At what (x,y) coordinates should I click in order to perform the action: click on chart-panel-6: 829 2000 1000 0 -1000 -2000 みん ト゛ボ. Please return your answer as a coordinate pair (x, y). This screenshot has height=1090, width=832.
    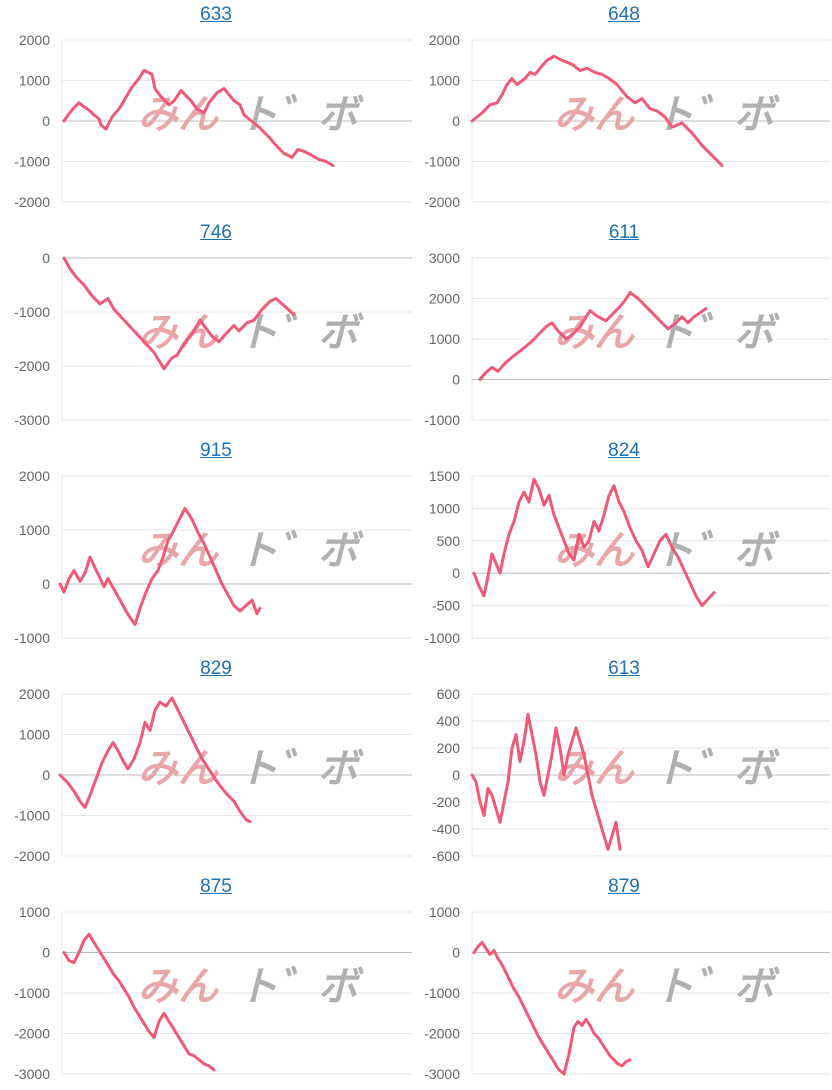
    Looking at the image, I should click on (208, 763).